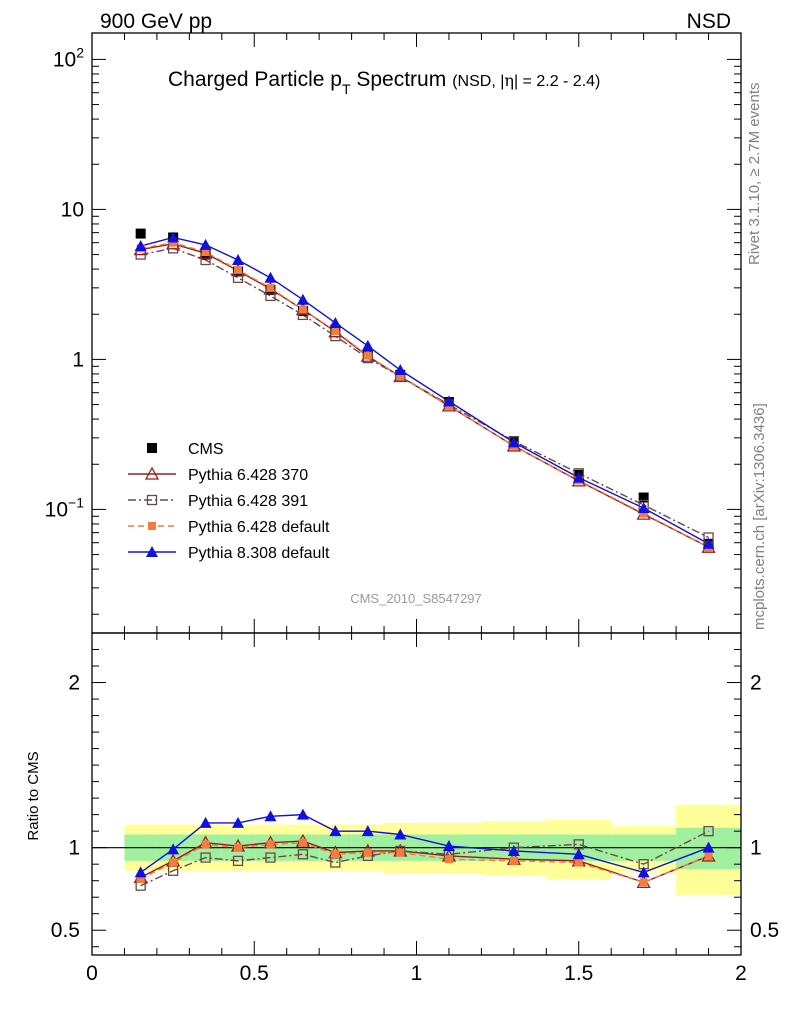  Describe the element at coordinates (709, 21) in the screenshot. I see `header-right-label: NSD` at that location.